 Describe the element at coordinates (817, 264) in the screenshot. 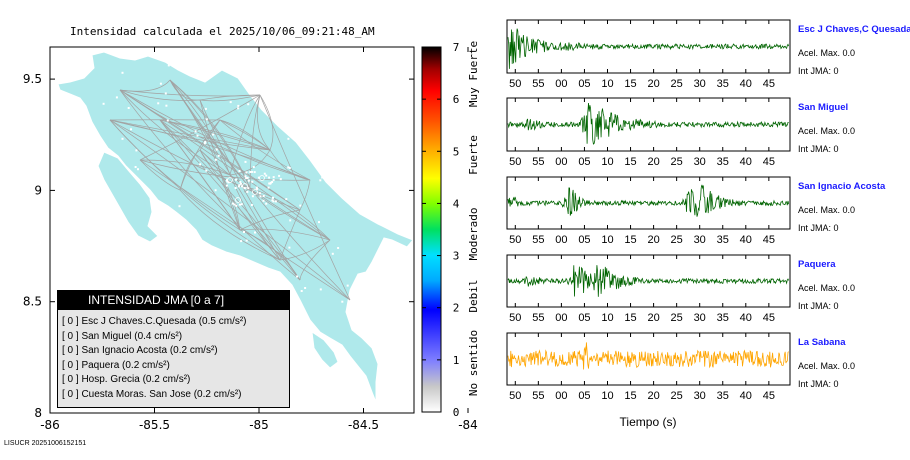

I see `station-name: Paquera` at that location.